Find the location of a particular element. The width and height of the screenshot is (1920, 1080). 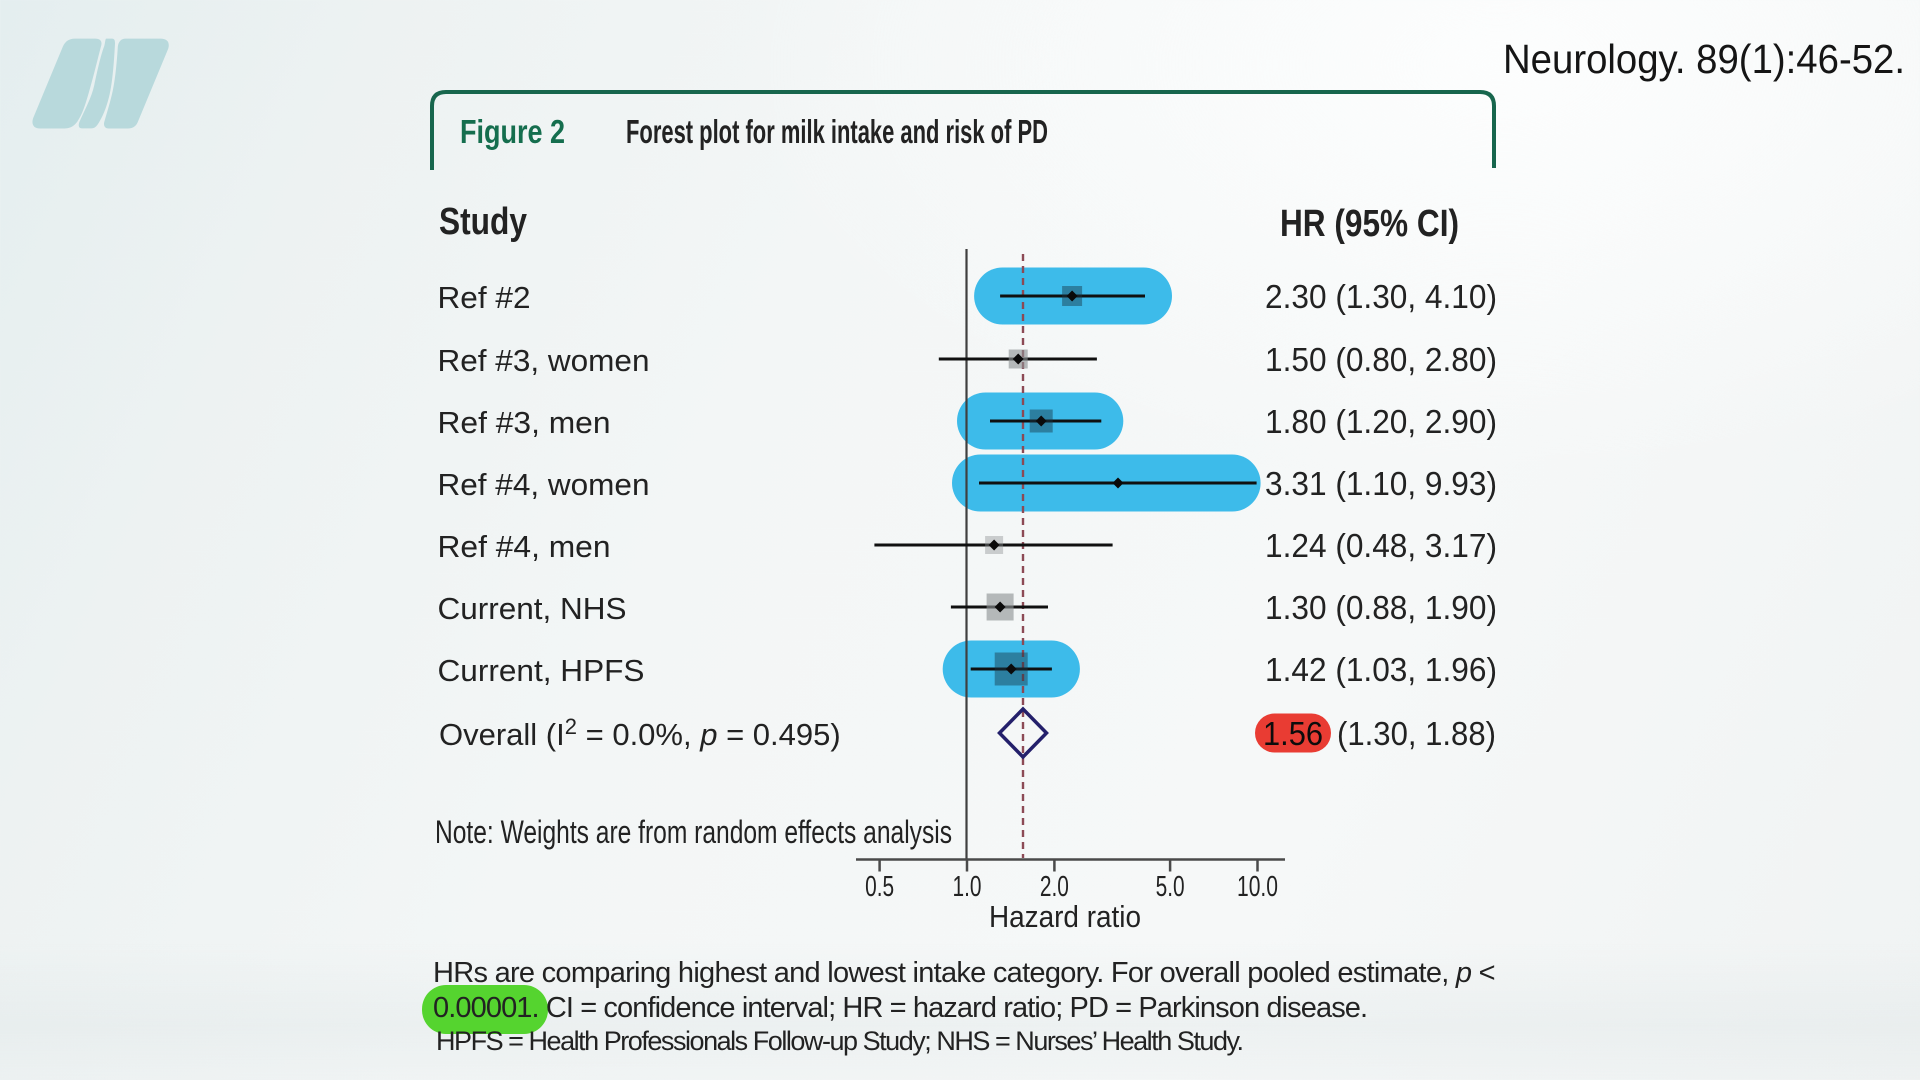

svg-text: HR (95% CI) is located at coordinates (1369, 224).